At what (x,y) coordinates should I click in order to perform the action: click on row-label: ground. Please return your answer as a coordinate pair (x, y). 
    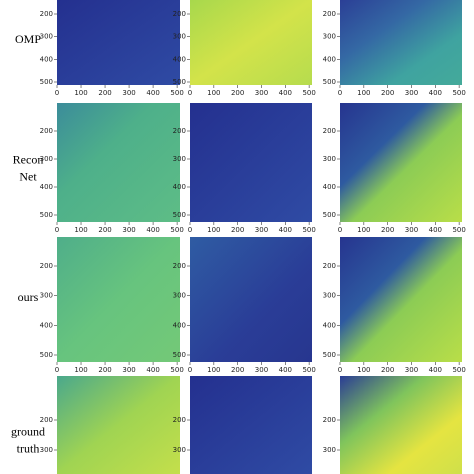
    Looking at the image, I should click on (28, 431).